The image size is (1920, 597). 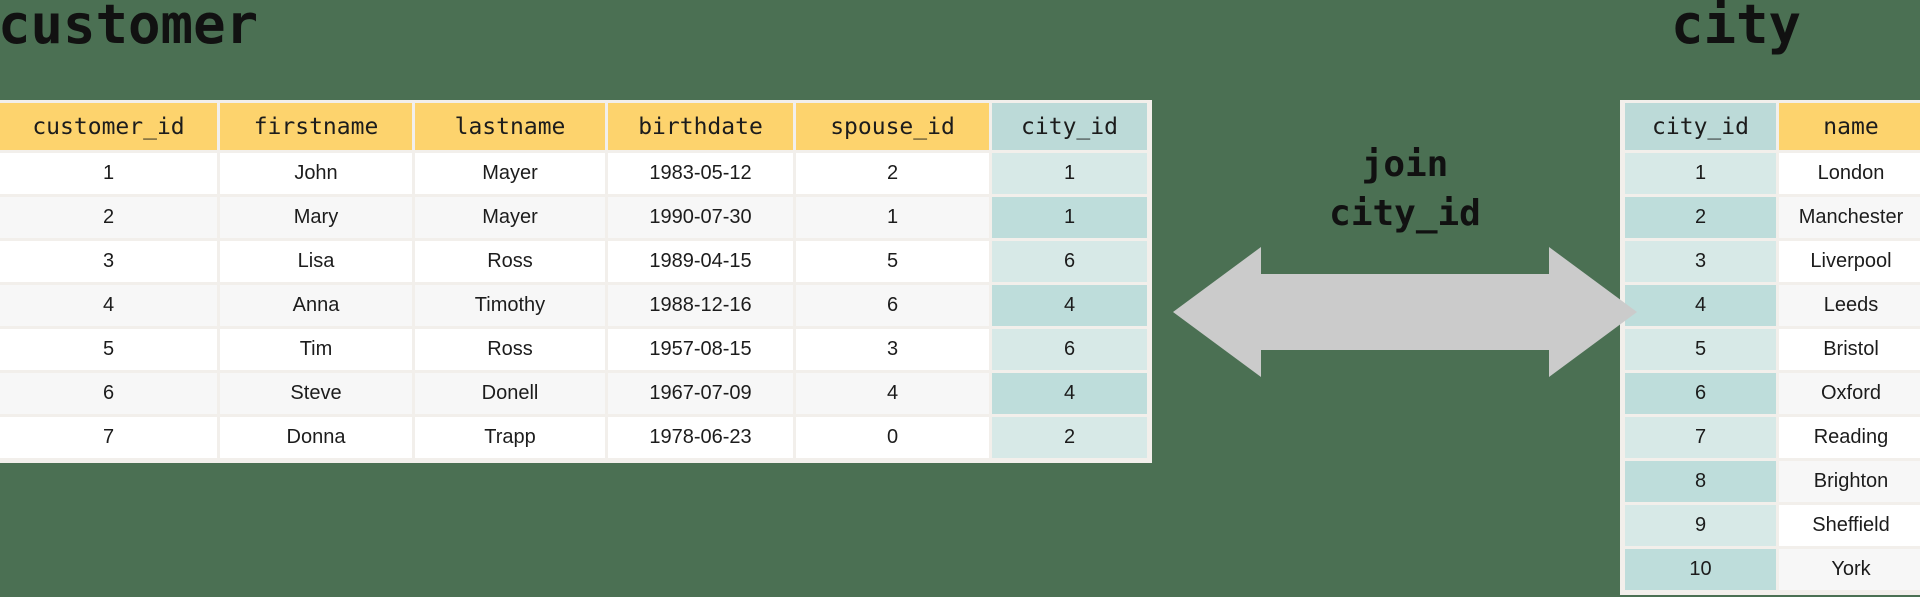 What do you see at coordinates (316, 126) in the screenshot?
I see `column-header-firstname: firstname` at bounding box center [316, 126].